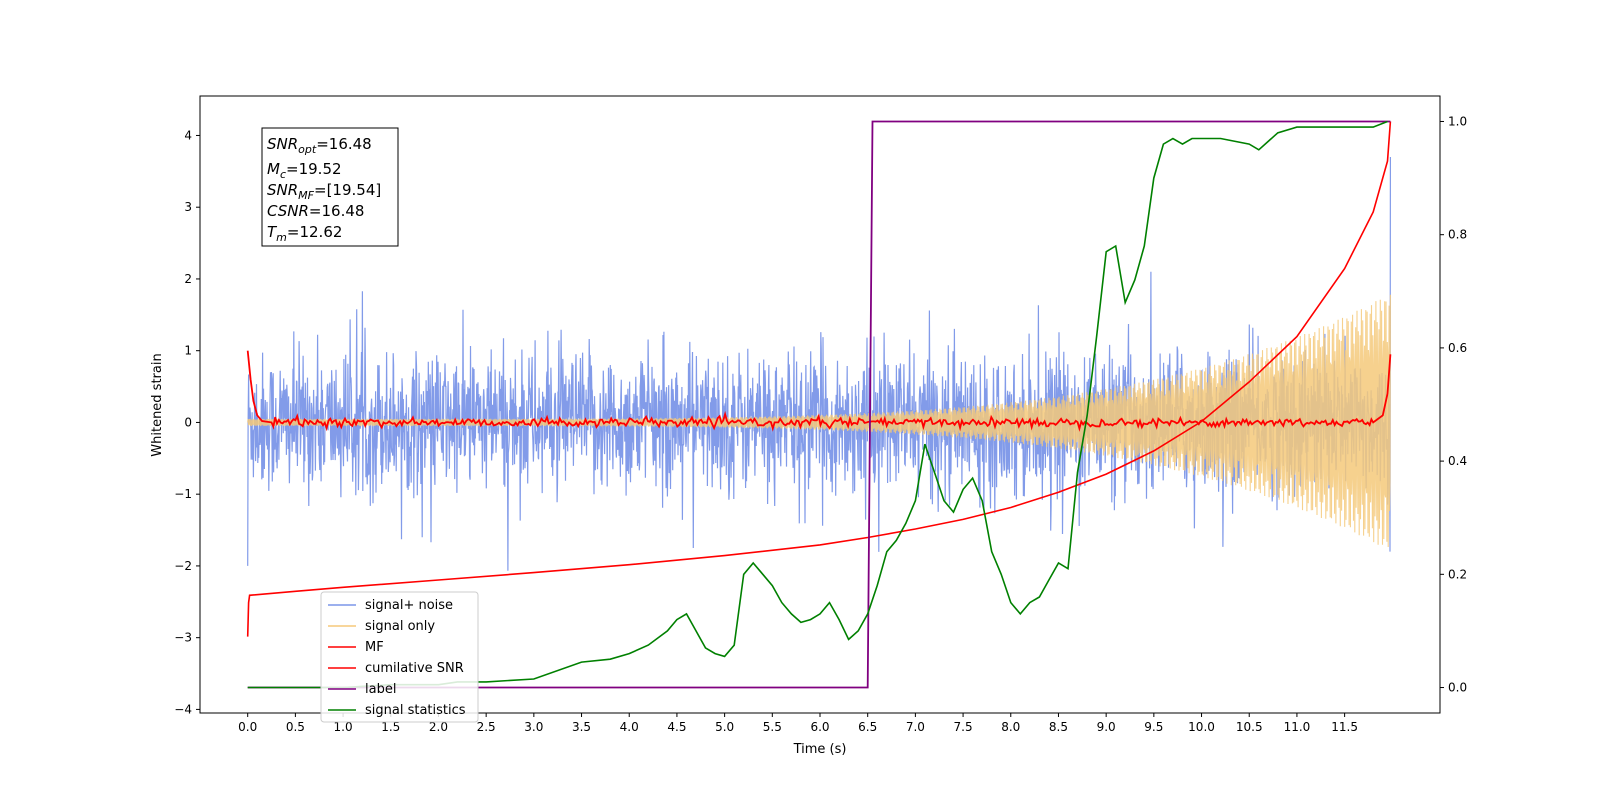 The image size is (1600, 800). Describe the element at coordinates (1249, 727) in the screenshot. I see `x-tick-label: 10.5` at that location.